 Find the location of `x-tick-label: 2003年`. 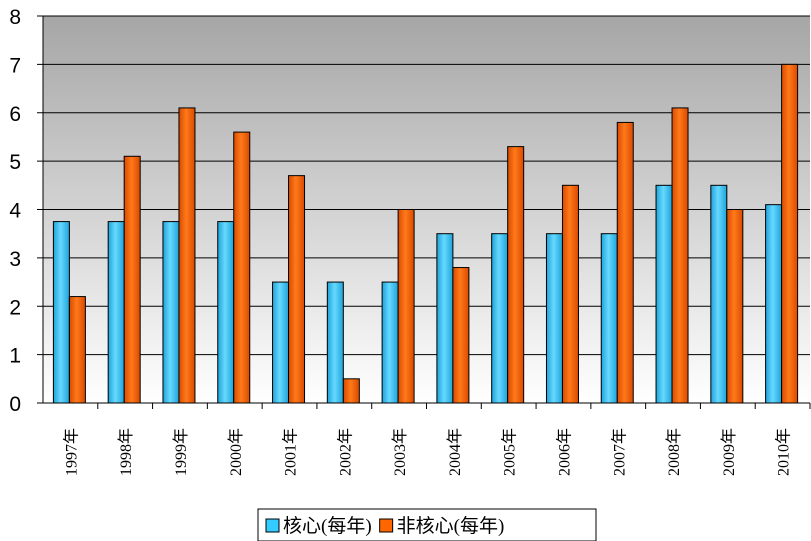

x-tick-label: 2003年 is located at coordinates (400, 452).